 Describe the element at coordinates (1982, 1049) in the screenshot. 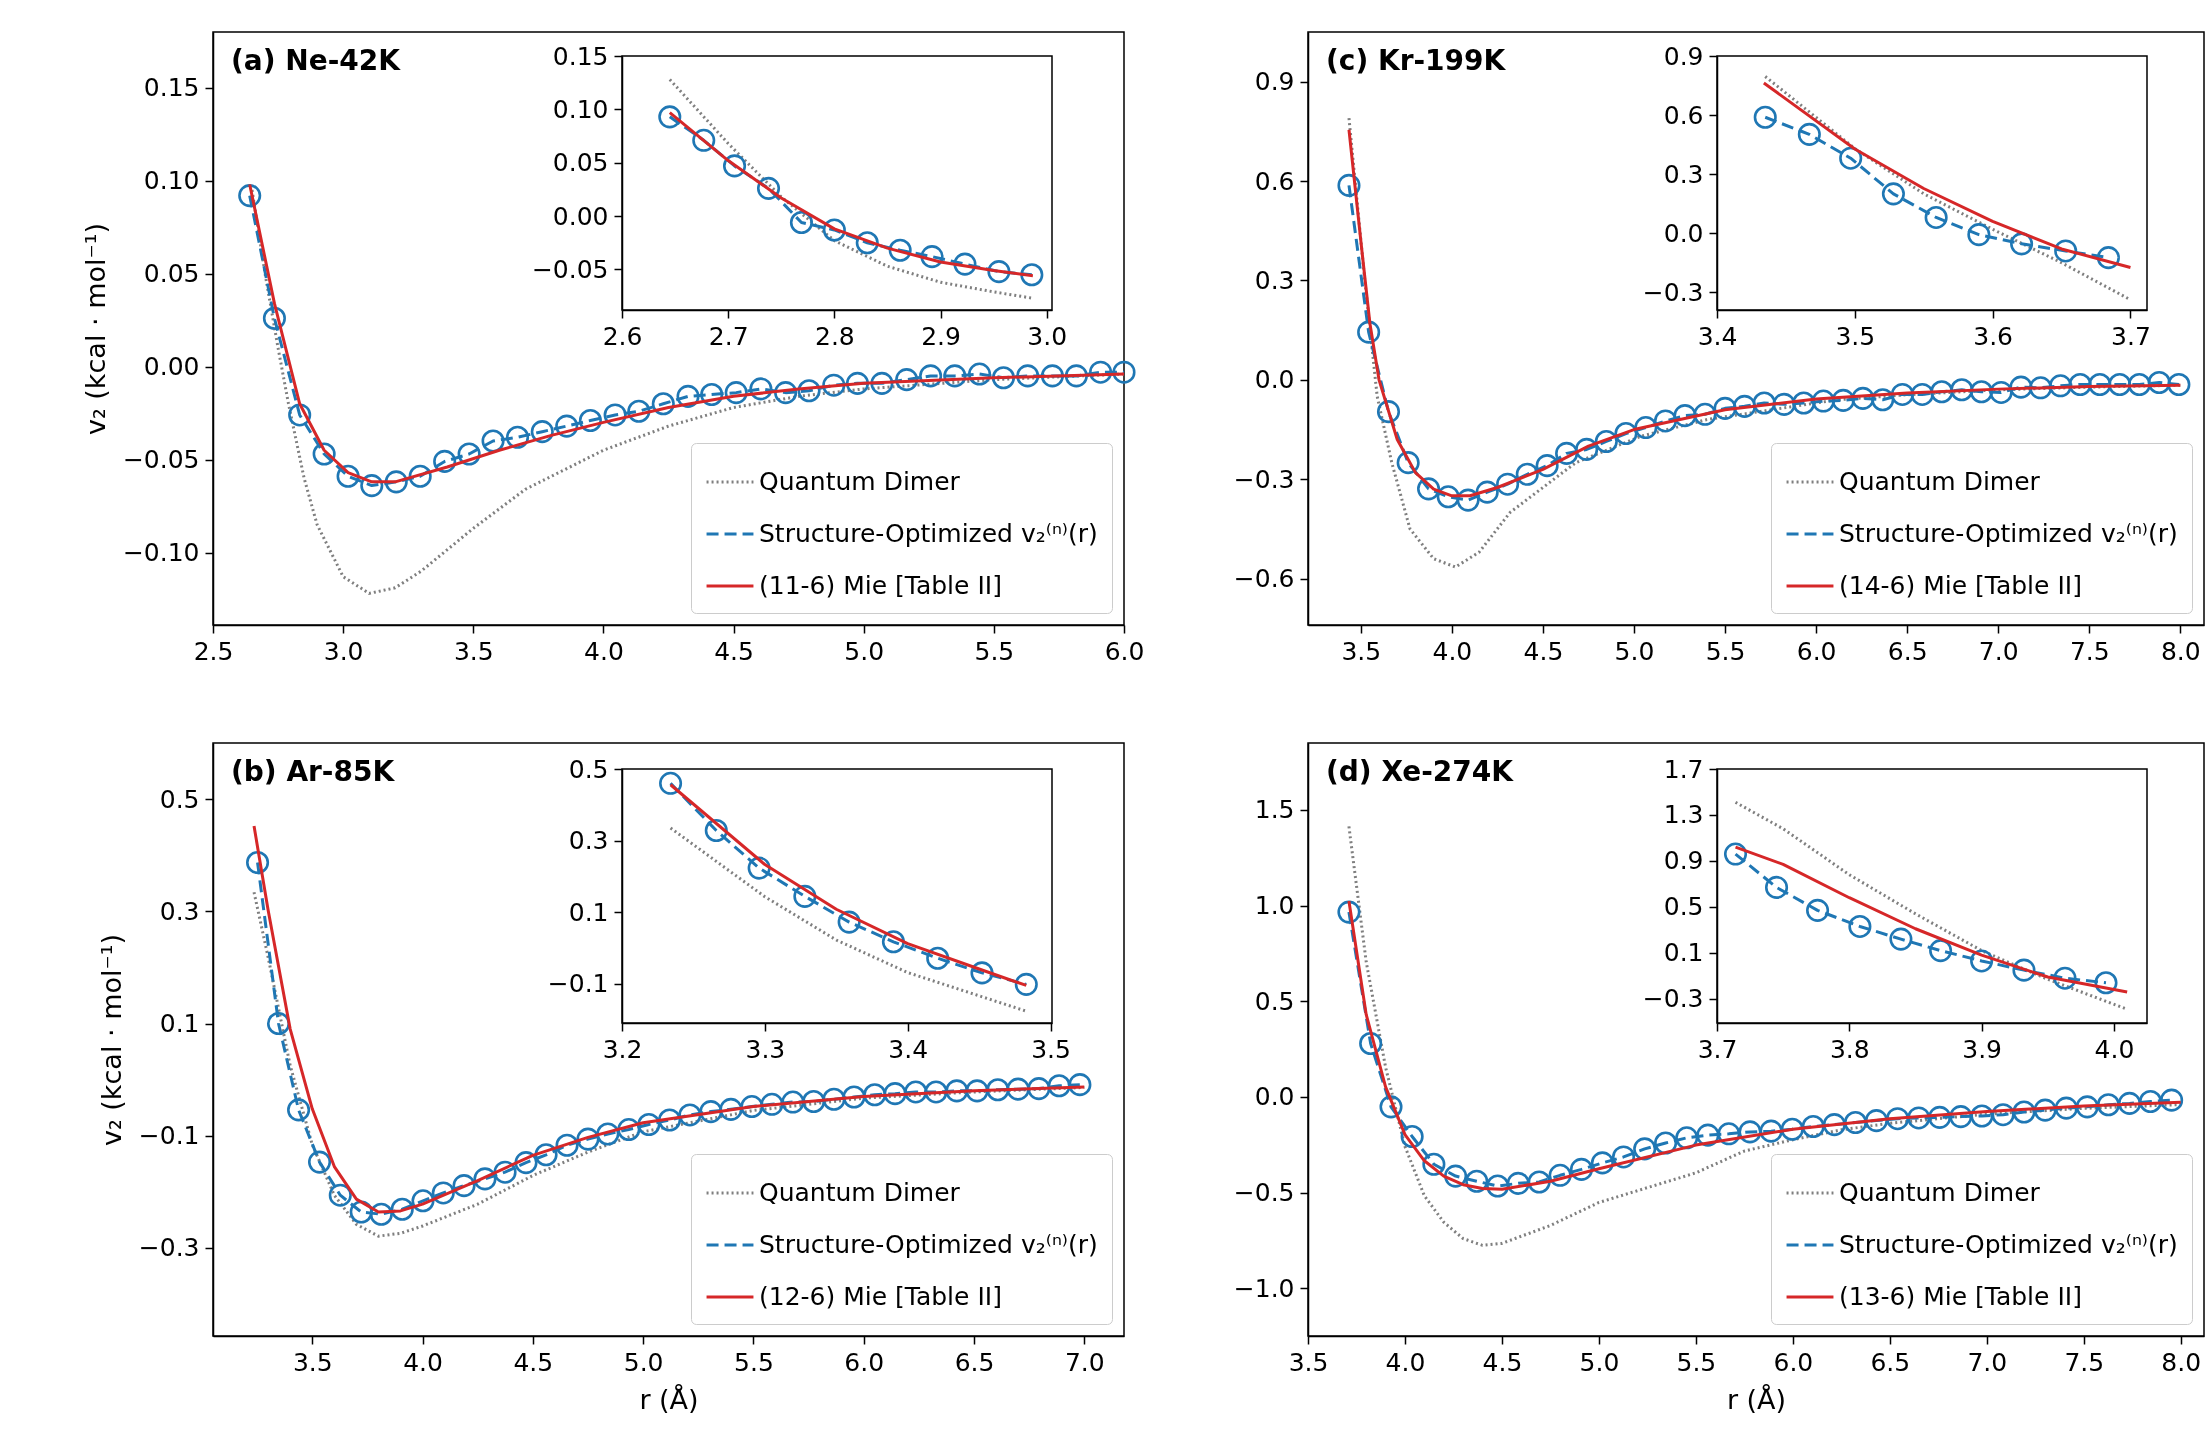

I see `x-tick-label: 3.9` at that location.